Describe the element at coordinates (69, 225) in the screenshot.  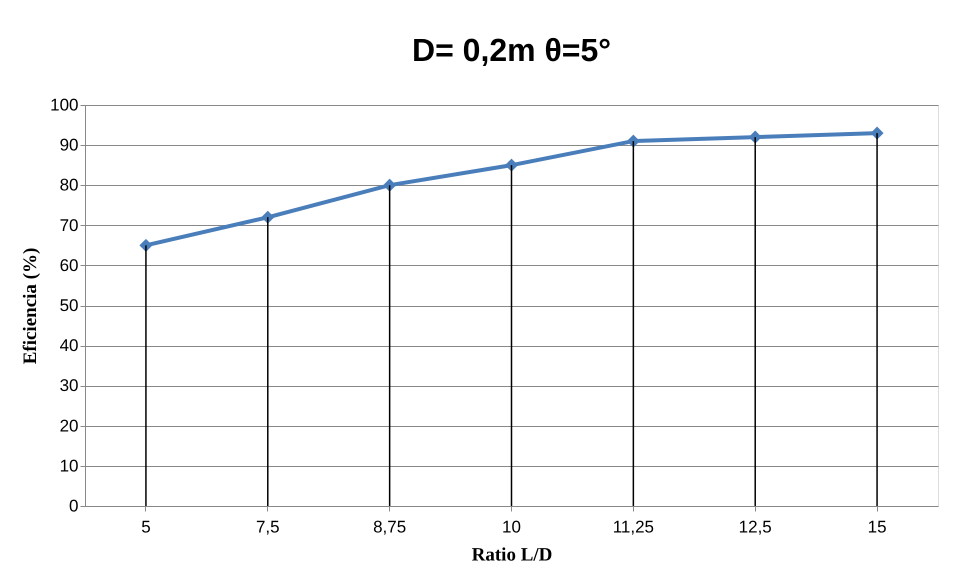
I see `y-tick-label: 70` at that location.